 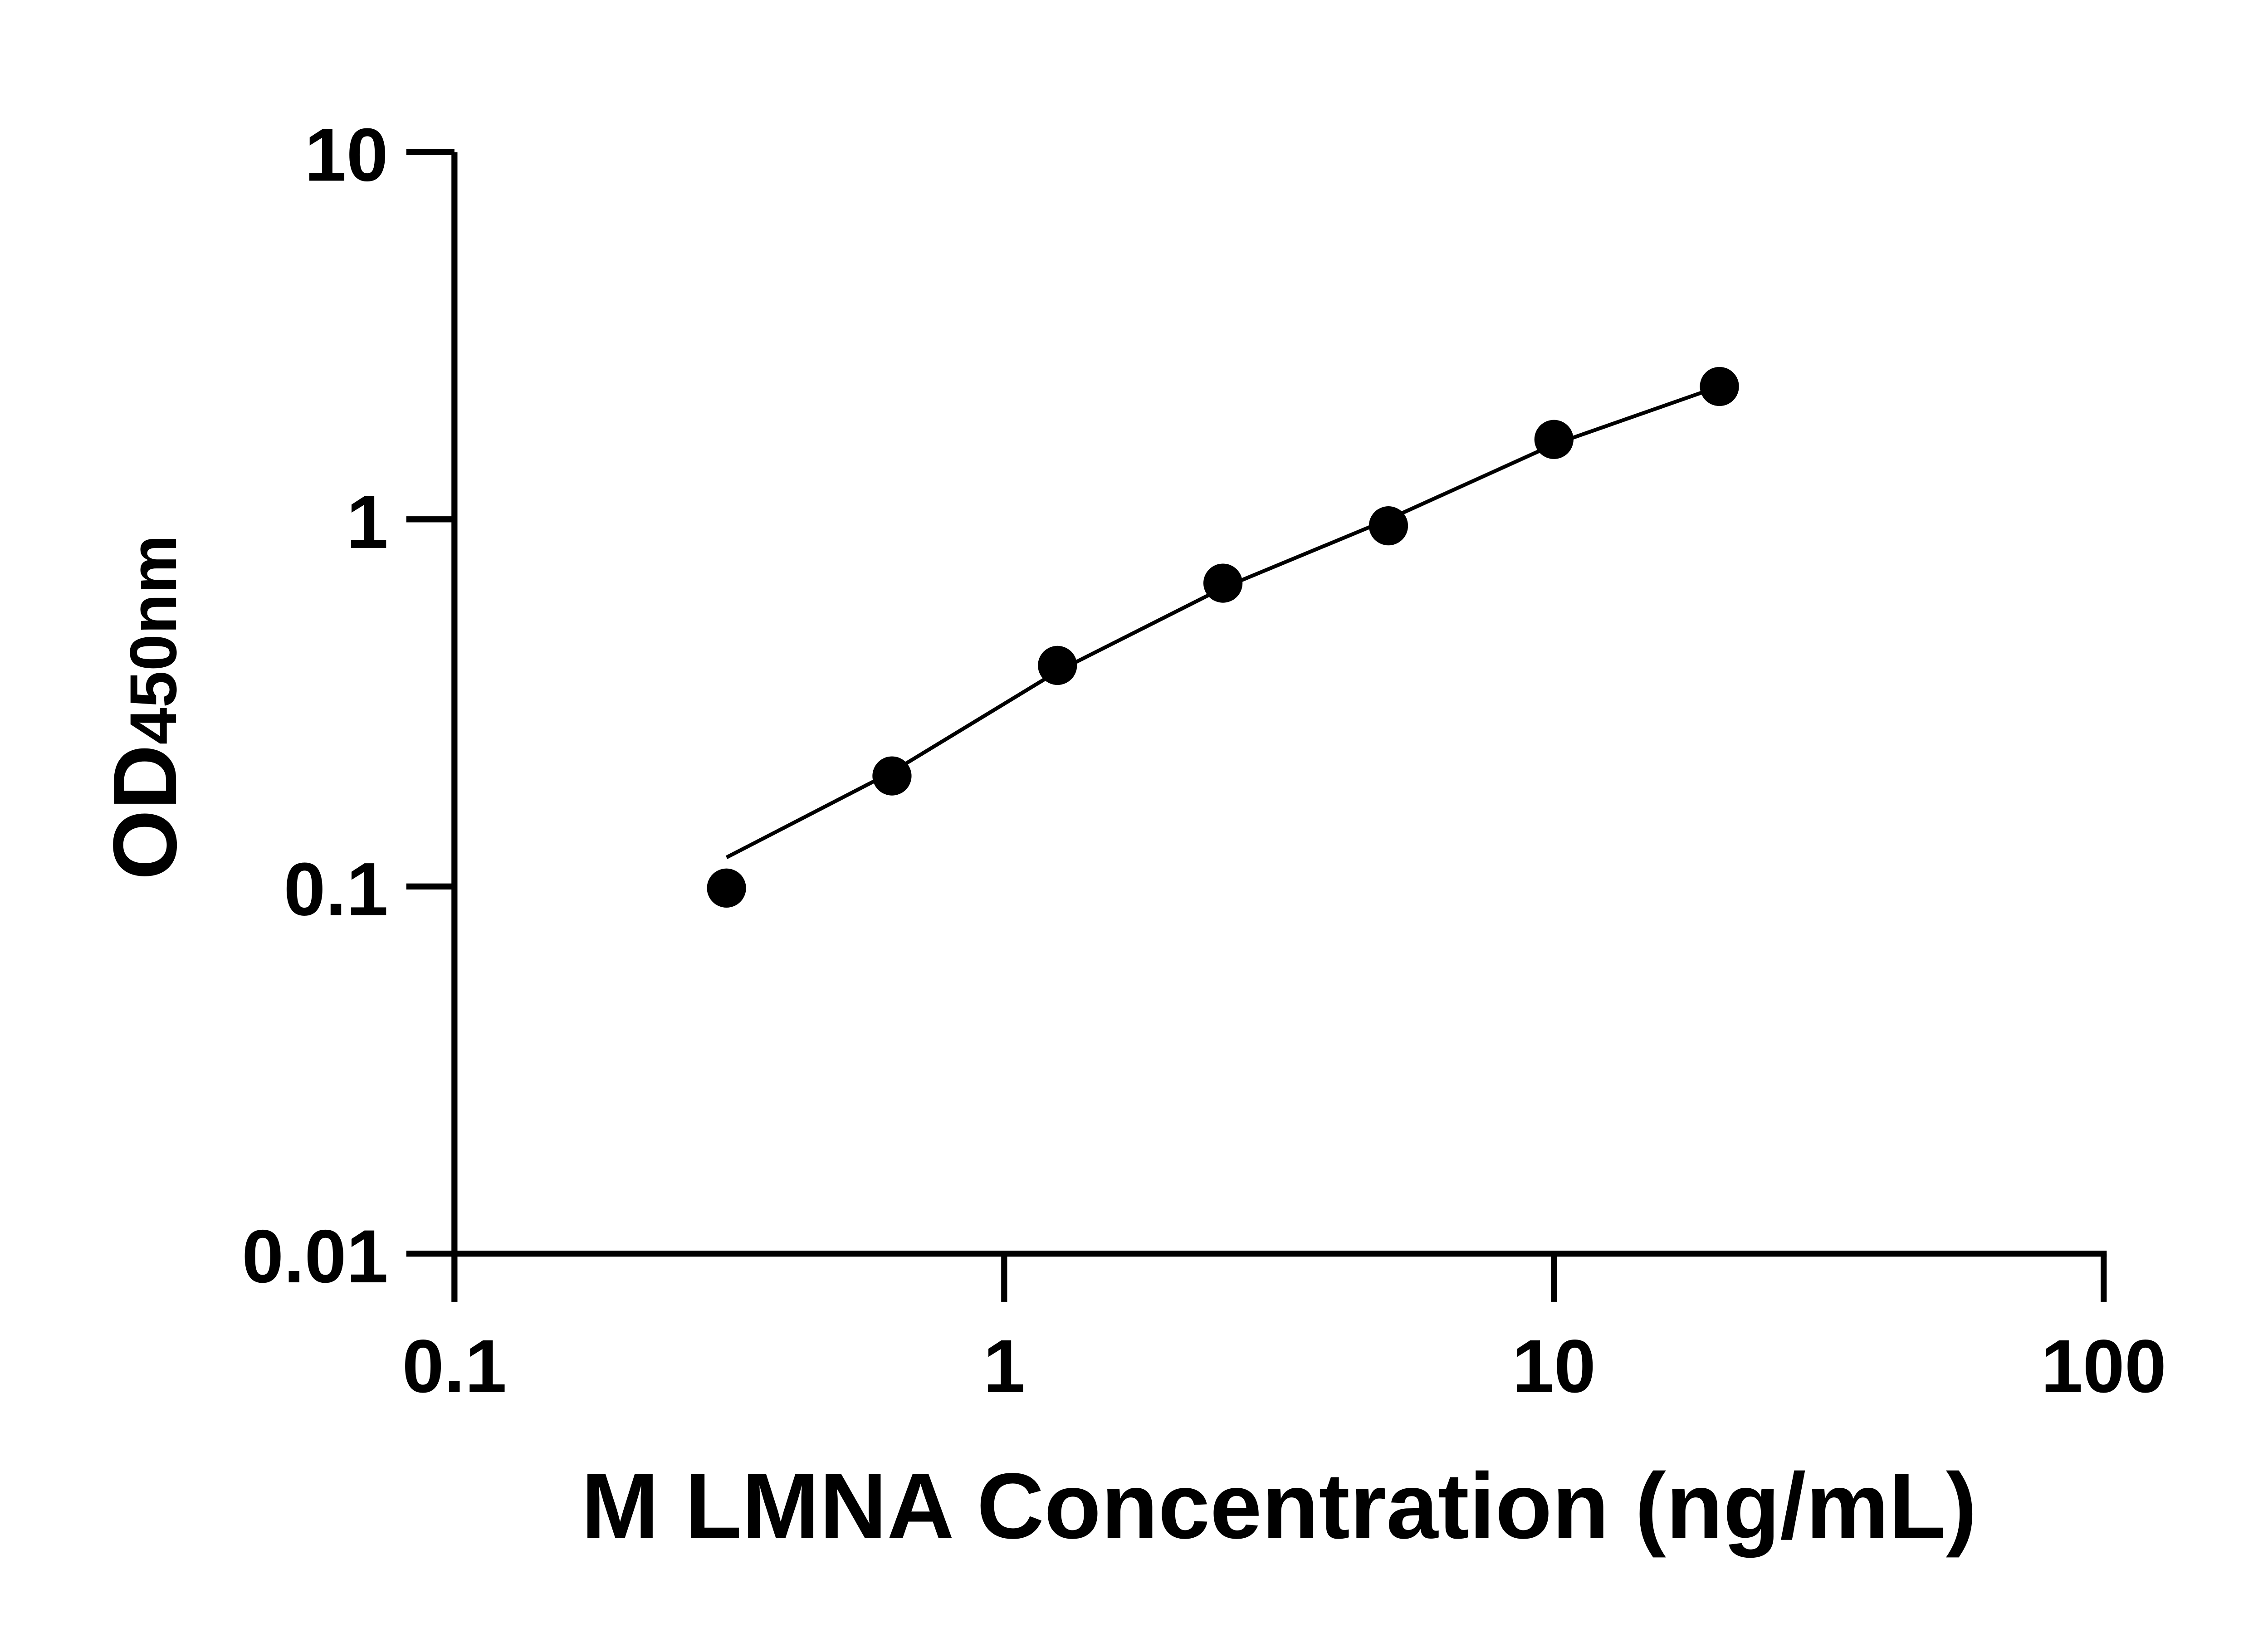 What do you see at coordinates (1279, 1506) in the screenshot?
I see `x-axis-label: M LMNA Concentration (ng/mL)` at bounding box center [1279, 1506].